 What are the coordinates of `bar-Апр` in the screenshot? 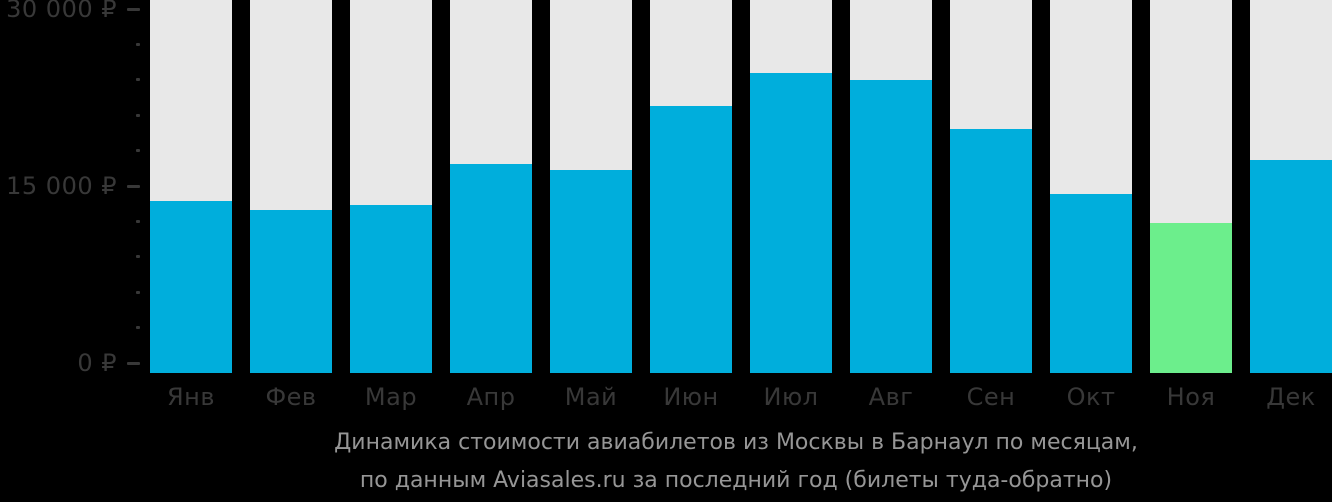 It's located at (491, 268).